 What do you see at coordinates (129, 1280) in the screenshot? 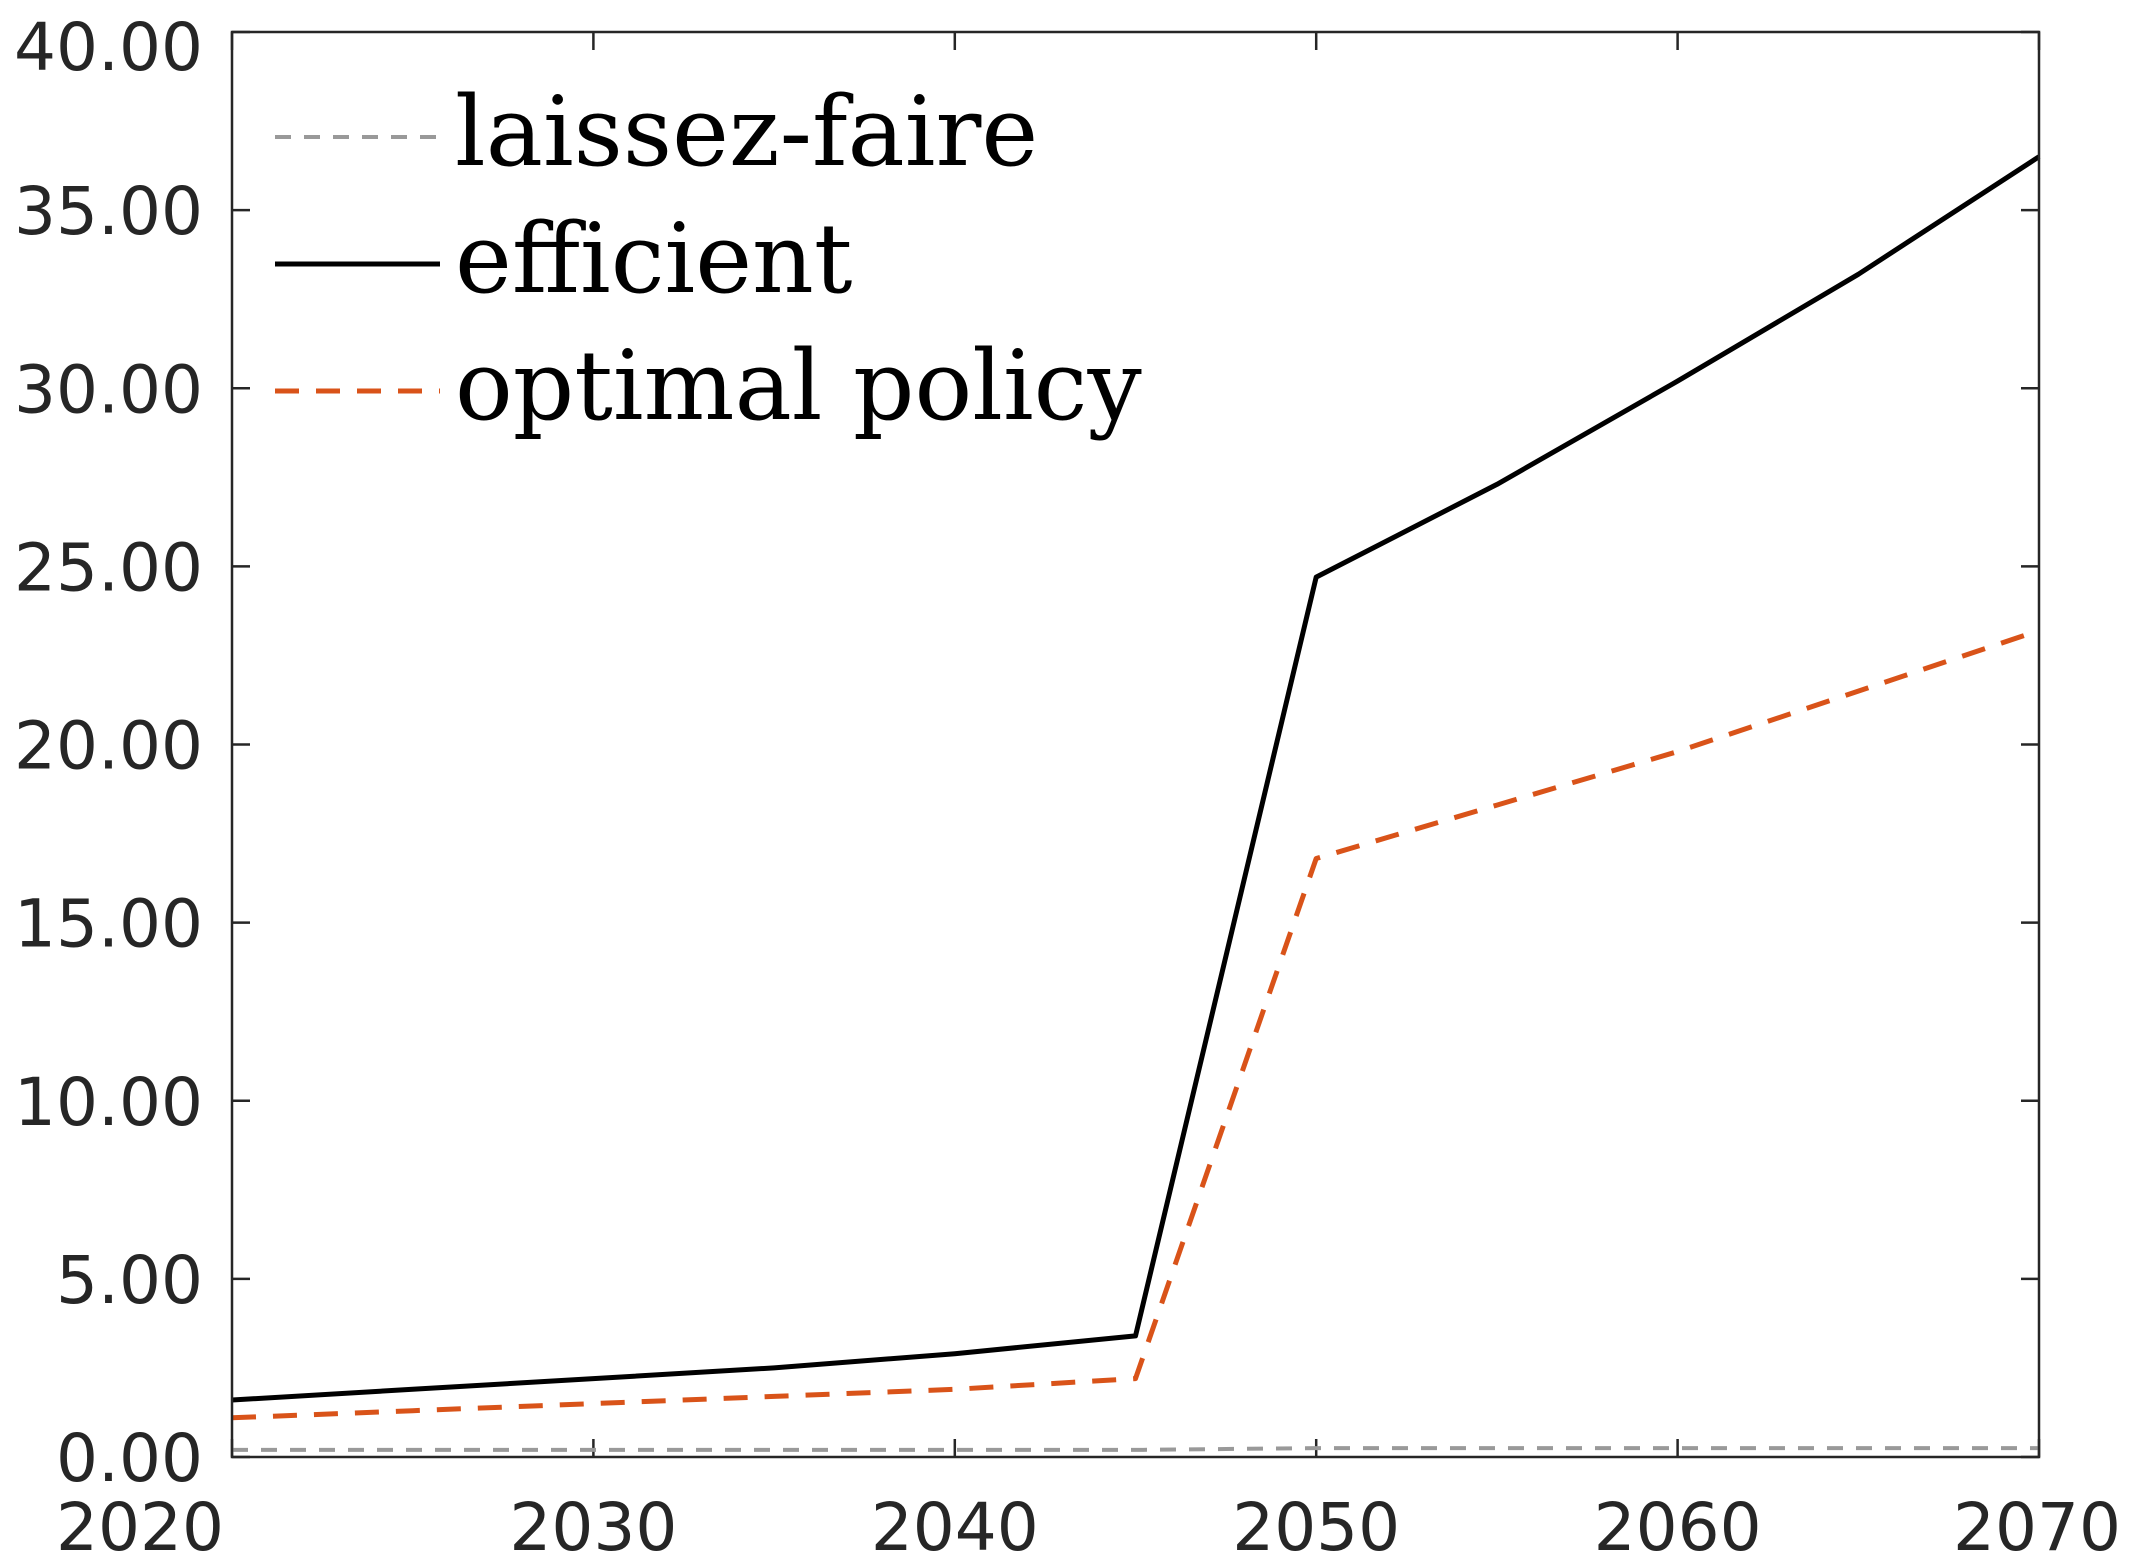
I see `y-tick-label: 5.00` at bounding box center [129, 1280].